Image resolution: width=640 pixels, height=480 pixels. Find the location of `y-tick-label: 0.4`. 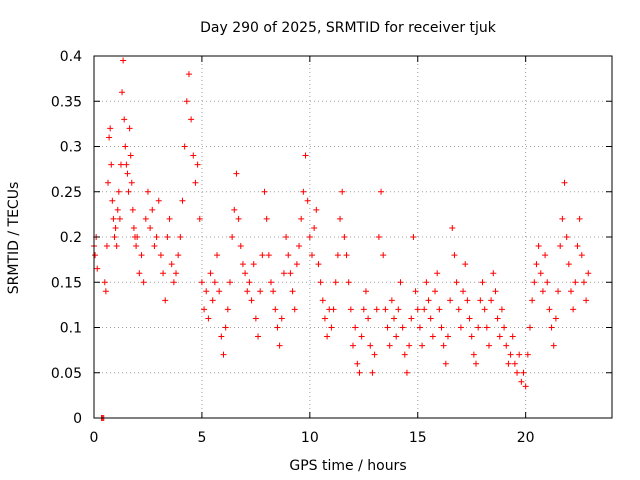

y-tick-label: 0.4 is located at coordinates (71, 57).